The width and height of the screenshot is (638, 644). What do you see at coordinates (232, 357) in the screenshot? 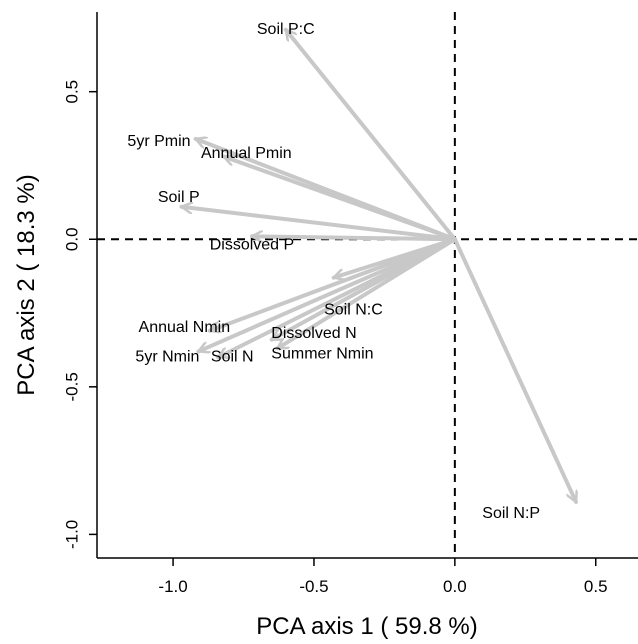
I see `vector-label-soil-n: Soil N` at bounding box center [232, 357].